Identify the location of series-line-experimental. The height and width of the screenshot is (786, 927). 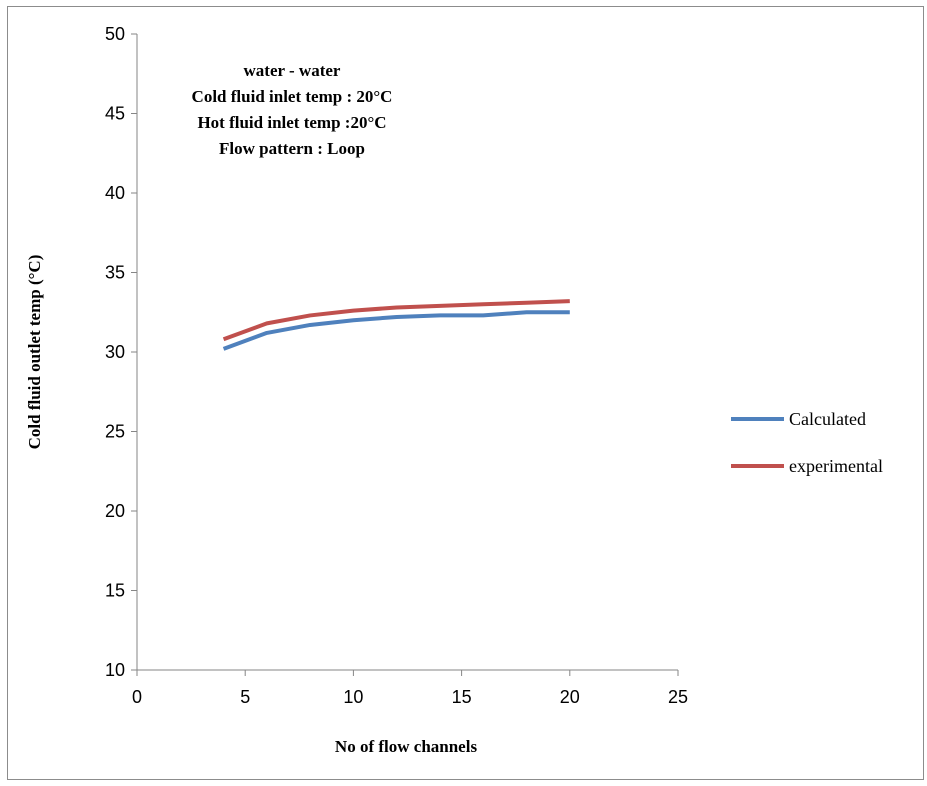
(396, 320).